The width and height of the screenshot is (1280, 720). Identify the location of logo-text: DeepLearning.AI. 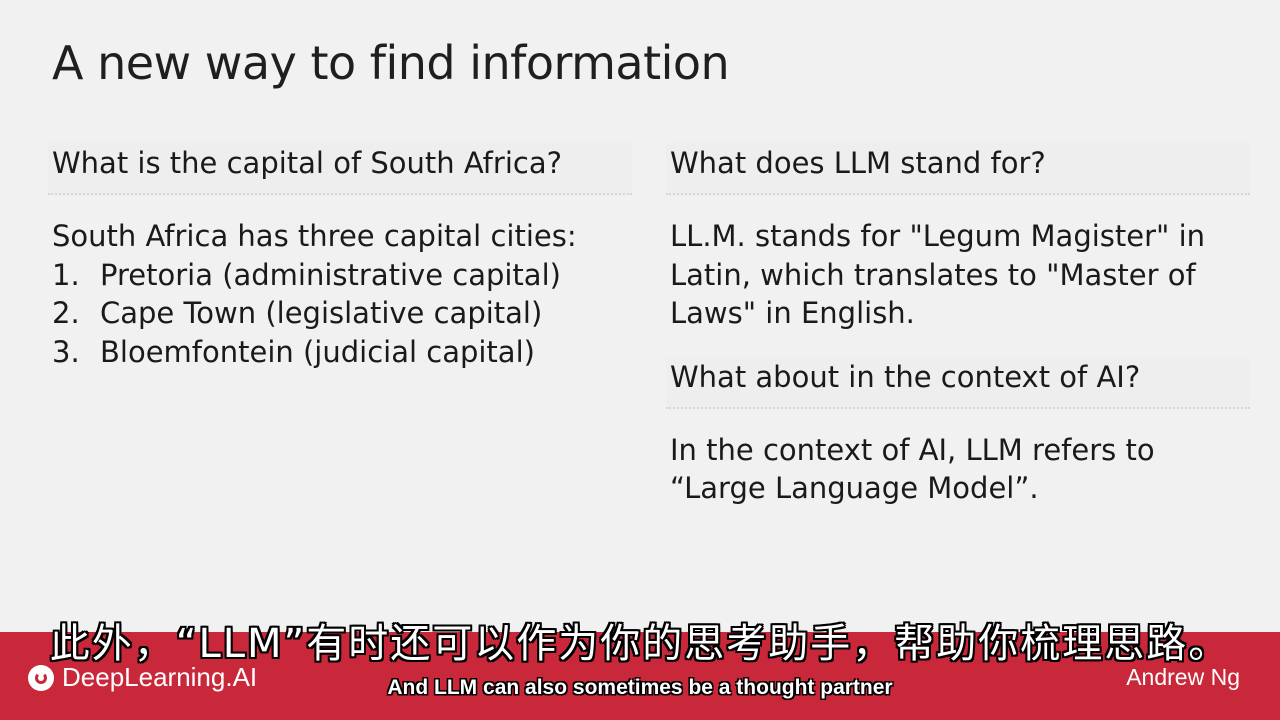
(160, 677).